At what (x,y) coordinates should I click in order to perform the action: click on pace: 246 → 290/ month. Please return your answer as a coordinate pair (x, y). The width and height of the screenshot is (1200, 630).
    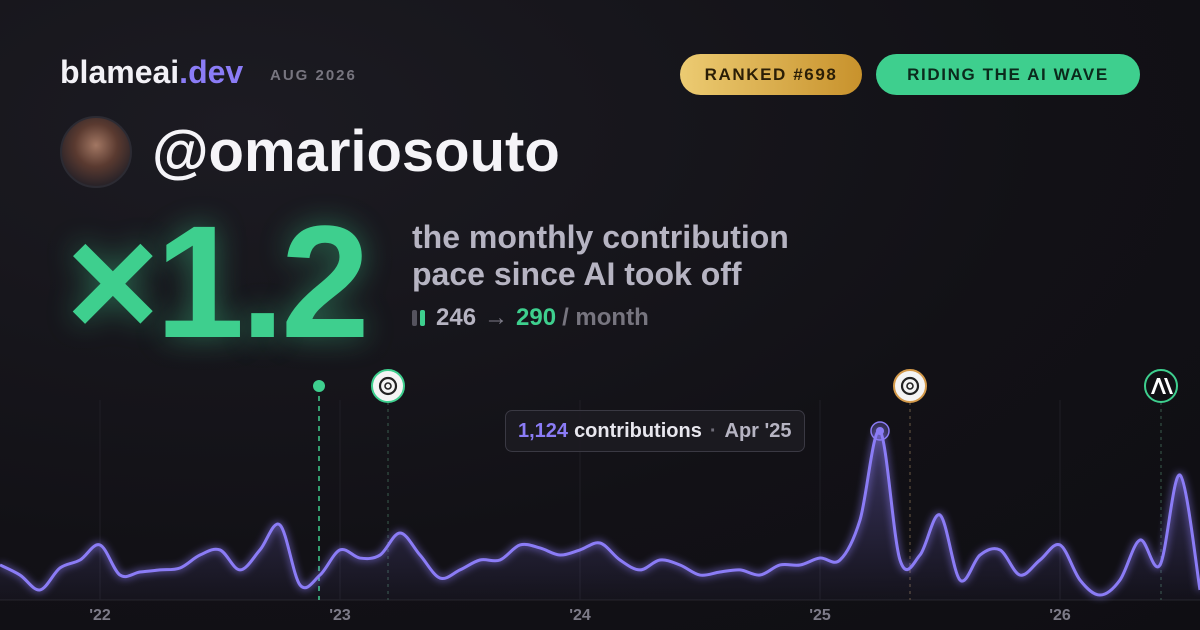
    Looking at the image, I should click on (530, 318).